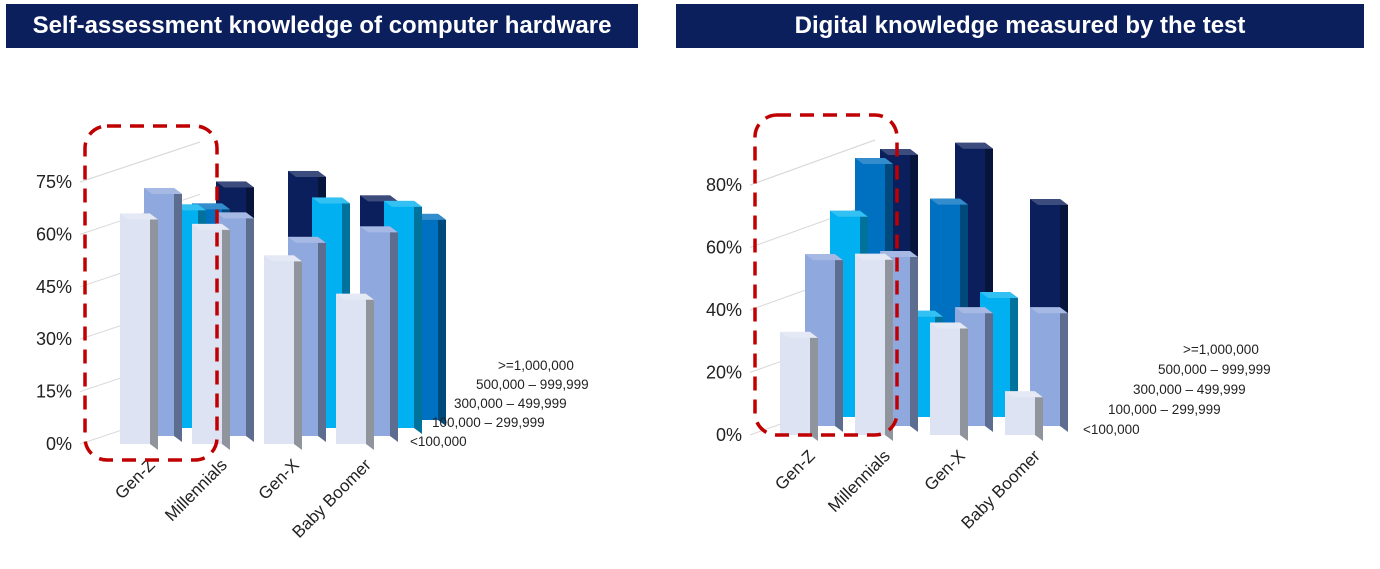 The width and height of the screenshot is (1380, 569). What do you see at coordinates (1001, 489) in the screenshot?
I see `x-tick-label: Baby Boomer` at bounding box center [1001, 489].